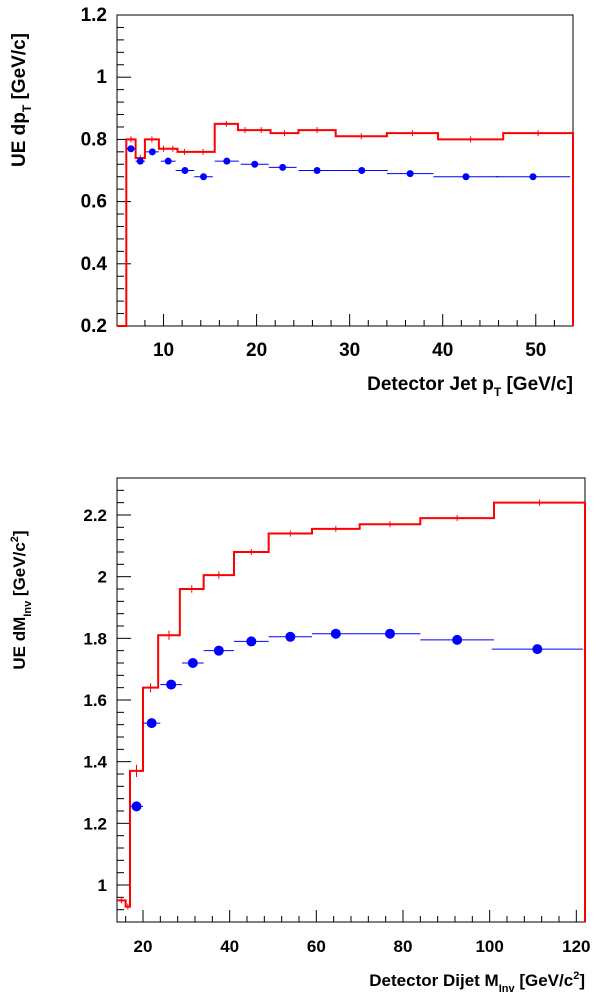 This screenshot has height=997, width=601. I want to click on x-axis-label: Detector Jet pT [GeV/c], so click(470, 386).